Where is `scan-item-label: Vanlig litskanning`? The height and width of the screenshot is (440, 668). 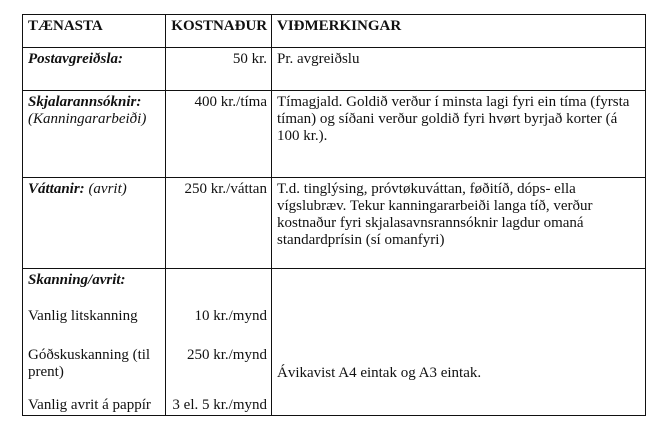
scan-item-label: Vanlig litskanning is located at coordinates (83, 316).